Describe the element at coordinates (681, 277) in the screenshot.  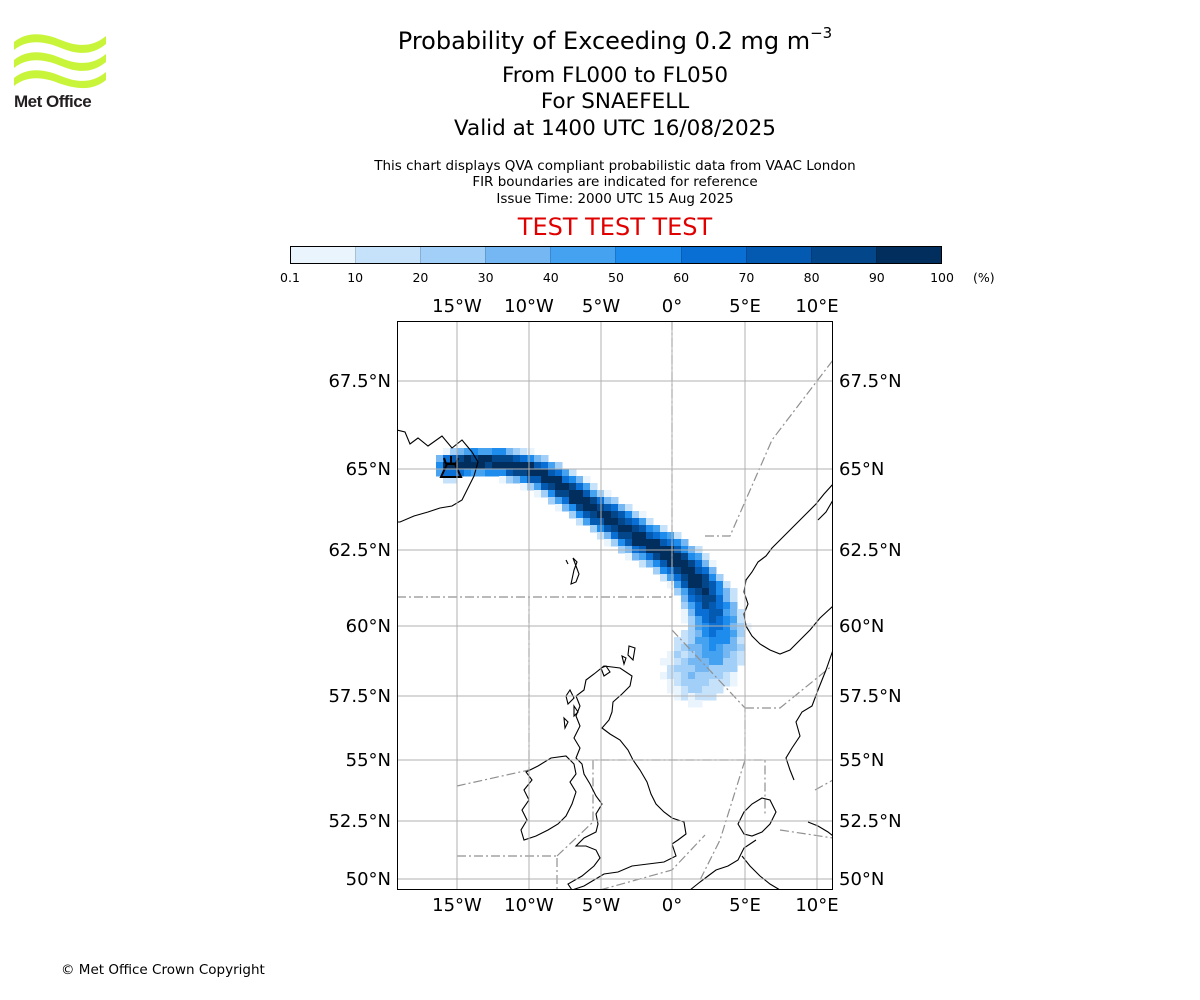
I see `colorbar-tick-label: 60` at that location.